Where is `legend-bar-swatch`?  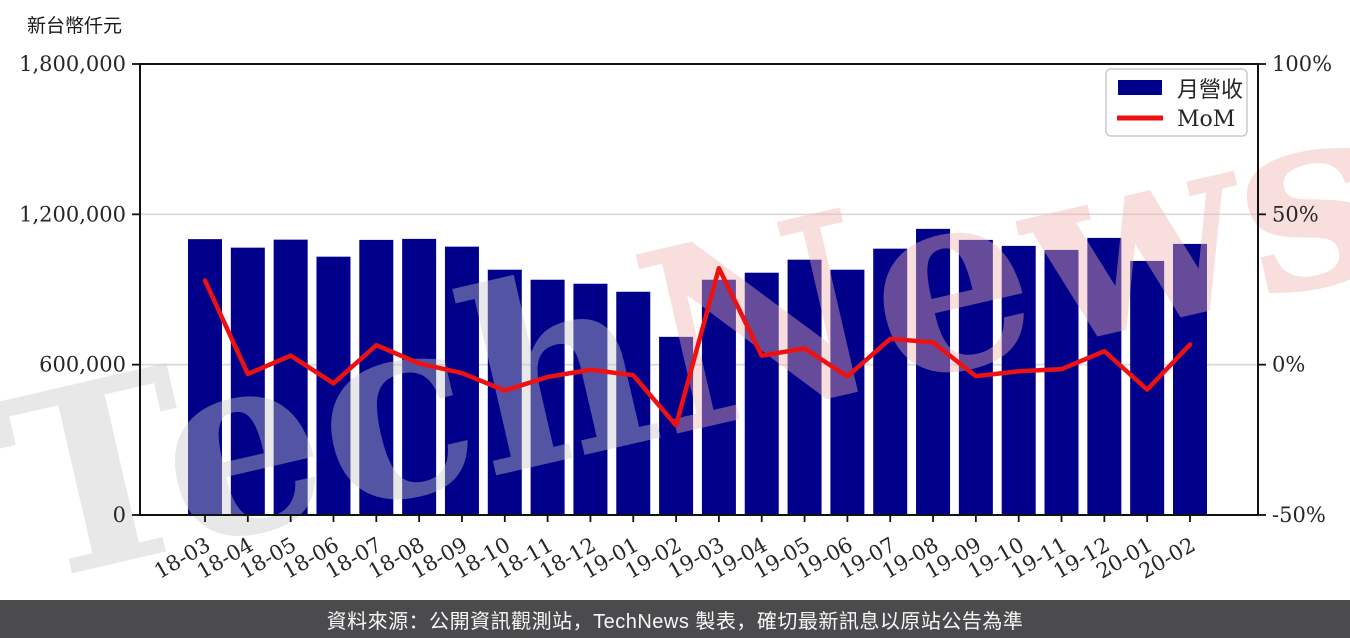
legend-bar-swatch is located at coordinates (1140, 87).